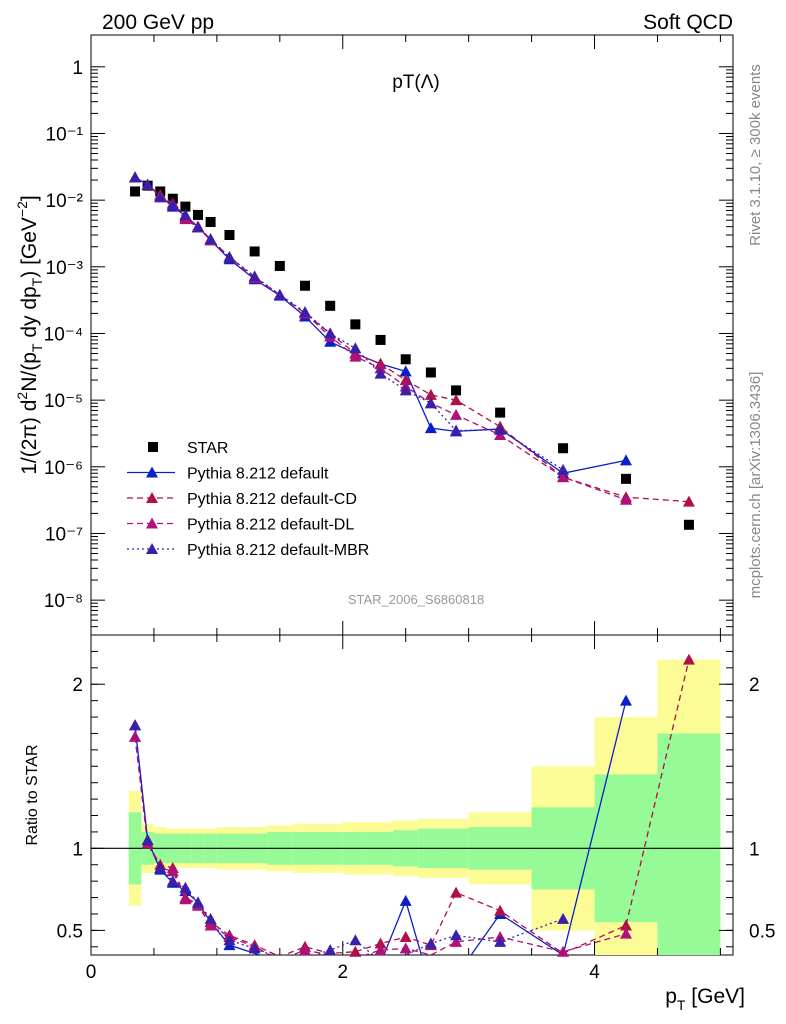  I want to click on y-tick-label-main: 1, so click(77, 68).